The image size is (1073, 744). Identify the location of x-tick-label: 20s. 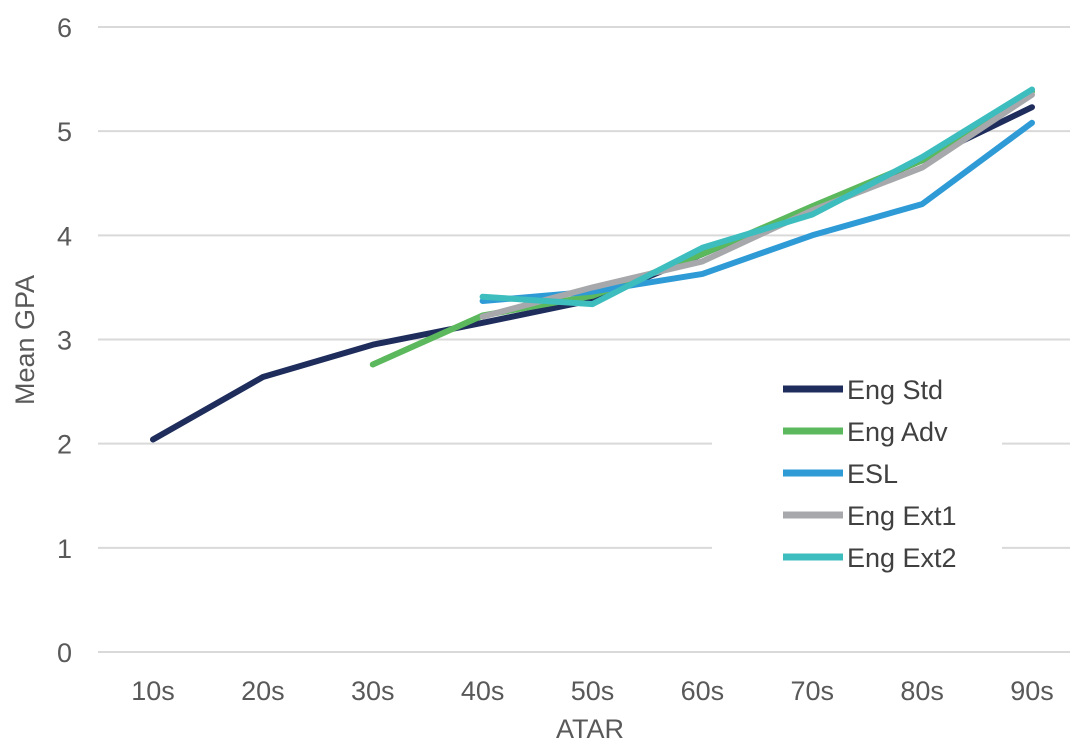
(263, 691).